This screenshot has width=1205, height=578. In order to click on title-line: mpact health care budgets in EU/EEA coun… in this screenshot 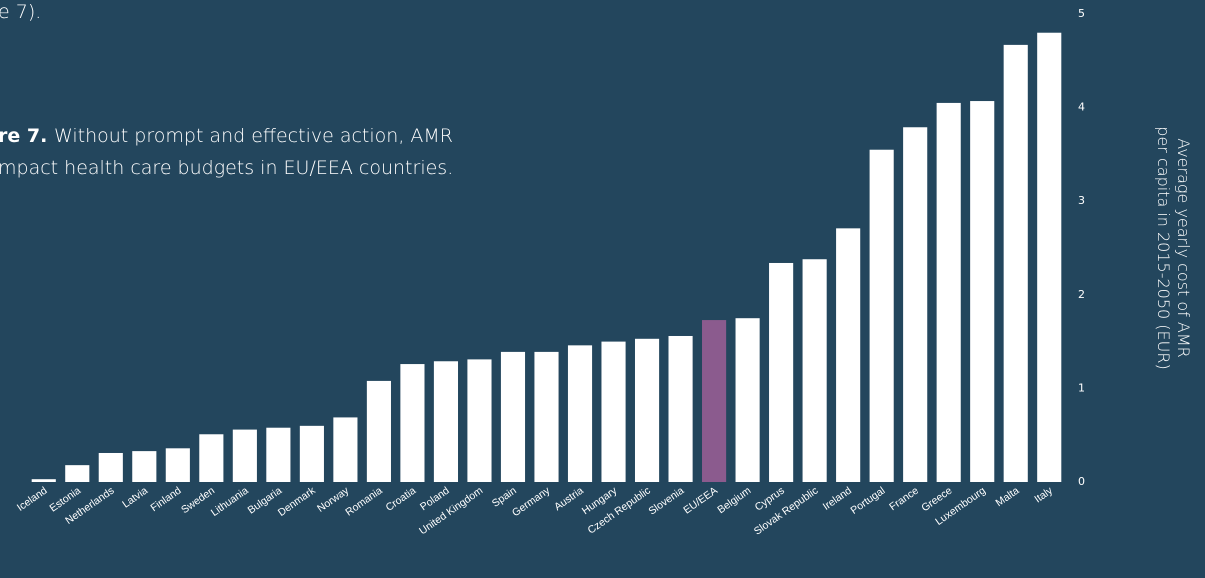, I will do `click(226, 168)`.